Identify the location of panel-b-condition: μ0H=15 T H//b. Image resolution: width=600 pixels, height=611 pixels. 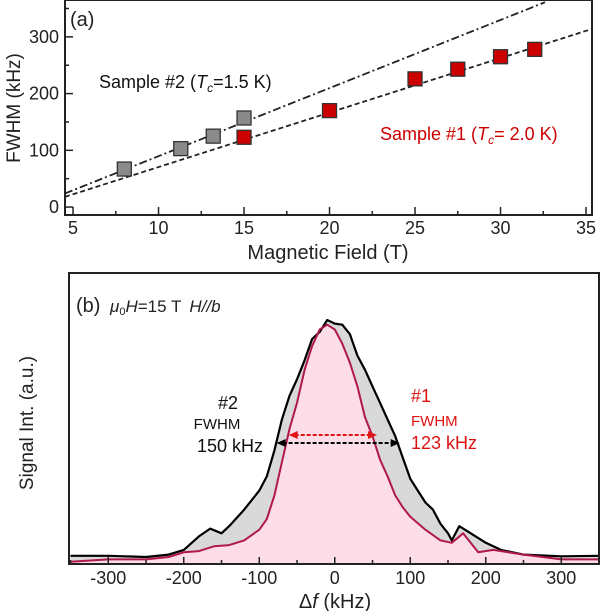
(165, 307).